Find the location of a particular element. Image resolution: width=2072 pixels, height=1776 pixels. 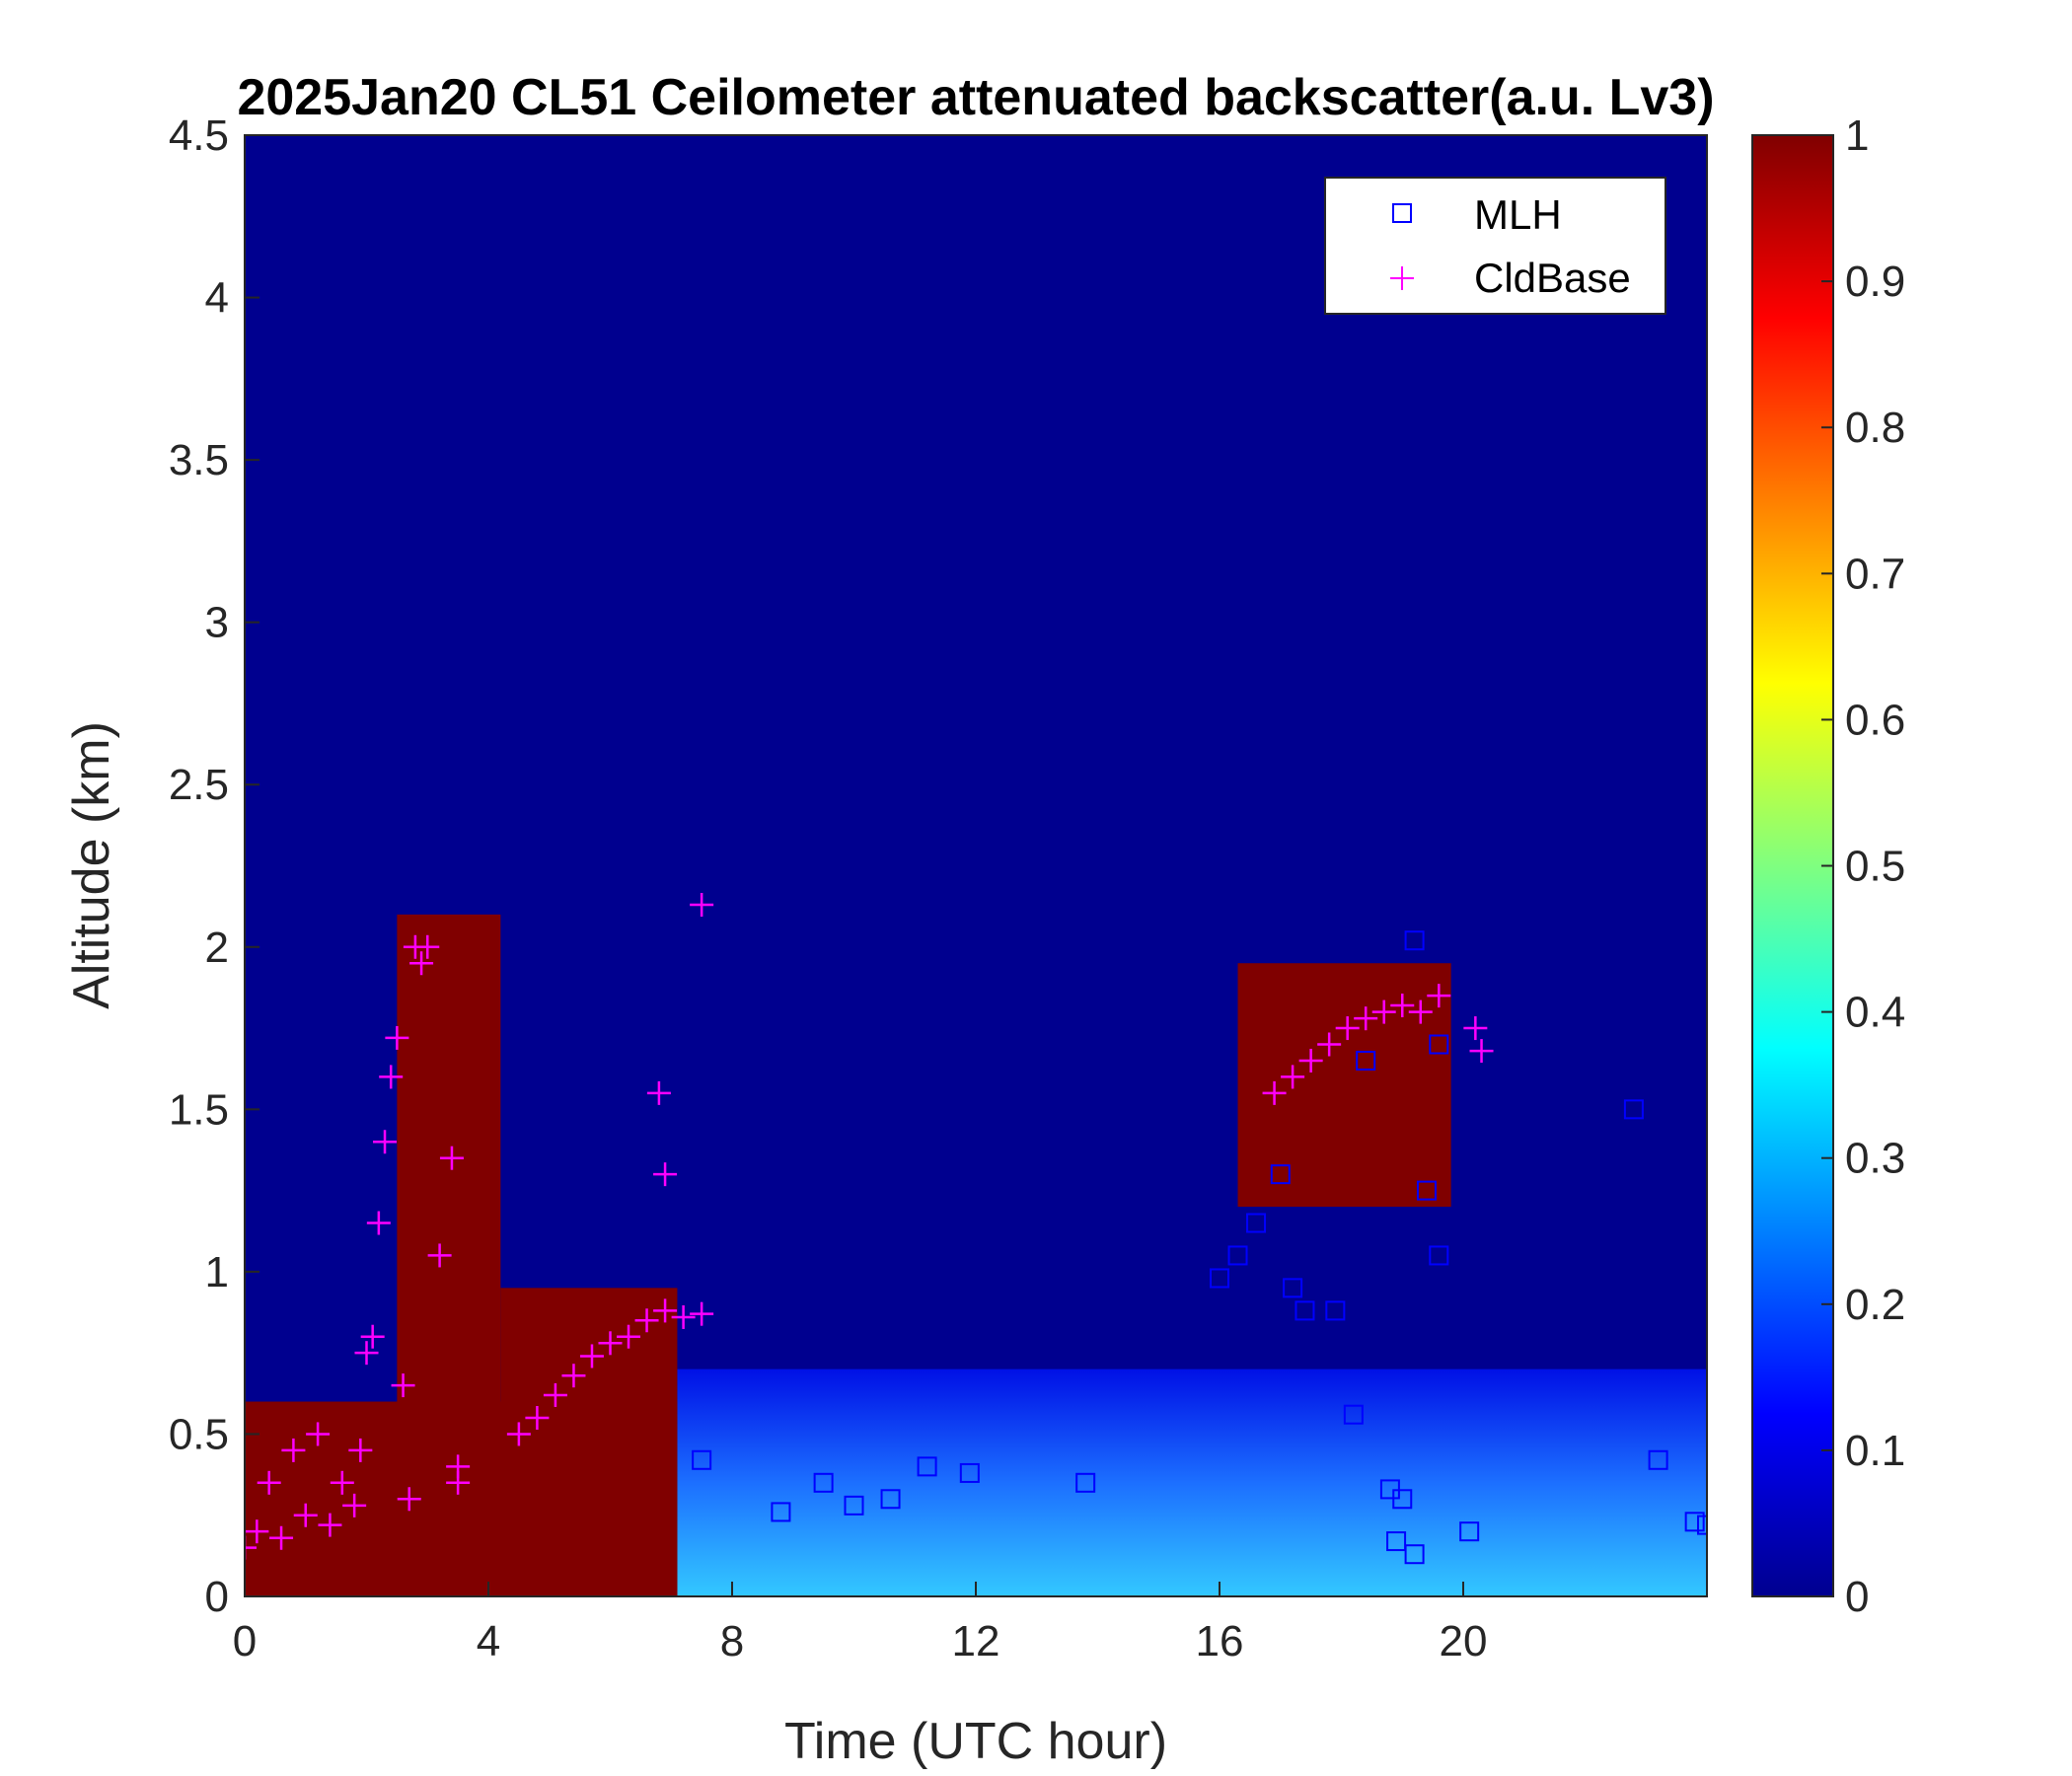

x-tick-label: 20 is located at coordinates (1464, 1641).